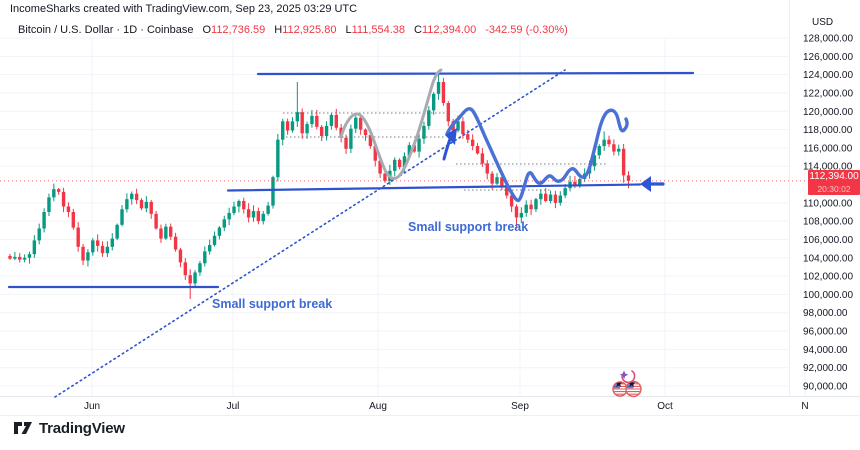  I want to click on ohlc-change: -342.59 (-0.30%), so click(526, 30).